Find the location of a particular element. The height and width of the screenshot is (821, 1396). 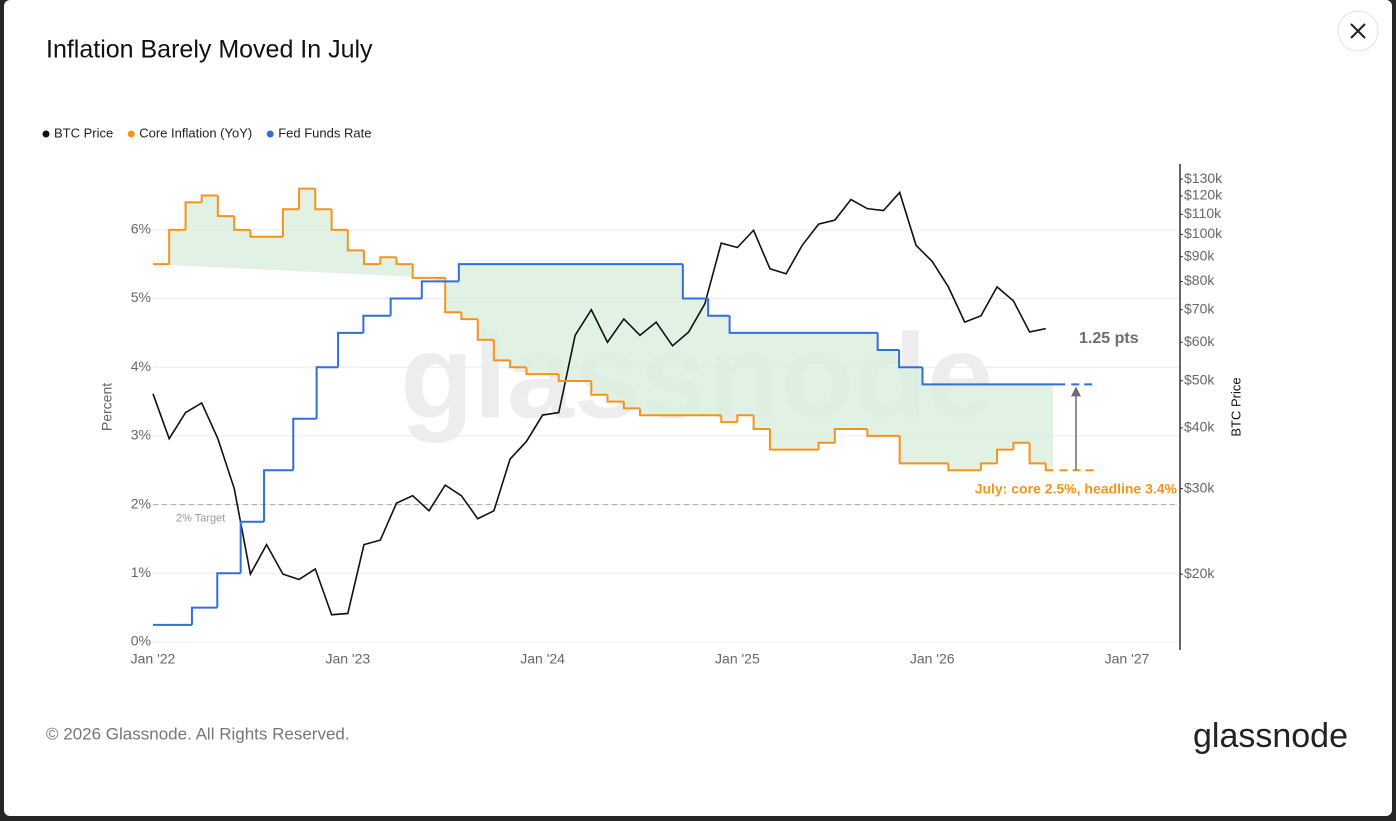

footer: © 2026 Glassnode. All Rights Reserved. is located at coordinates (198, 733).